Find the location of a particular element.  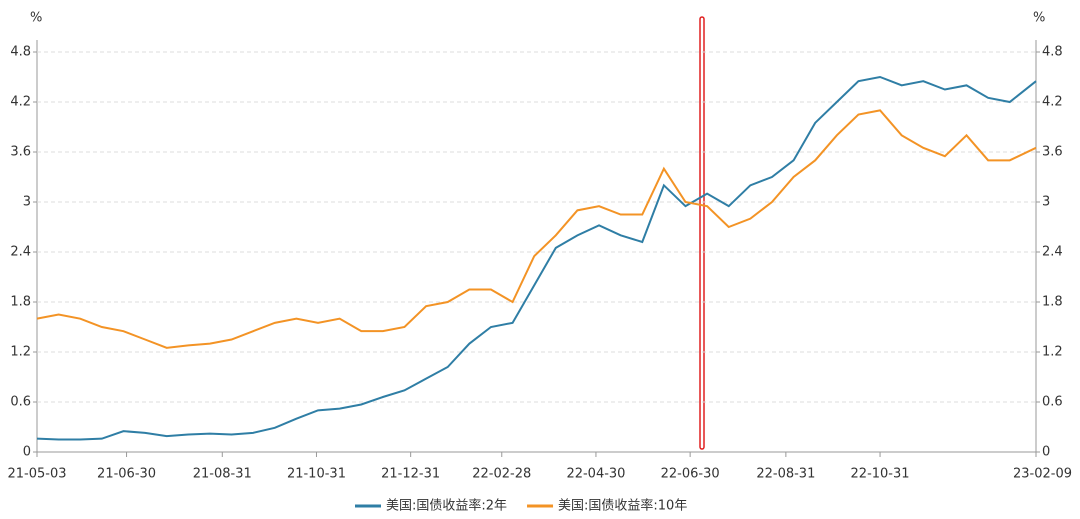

legend-label: 美国:国债收益率:2年 is located at coordinates (446, 506).